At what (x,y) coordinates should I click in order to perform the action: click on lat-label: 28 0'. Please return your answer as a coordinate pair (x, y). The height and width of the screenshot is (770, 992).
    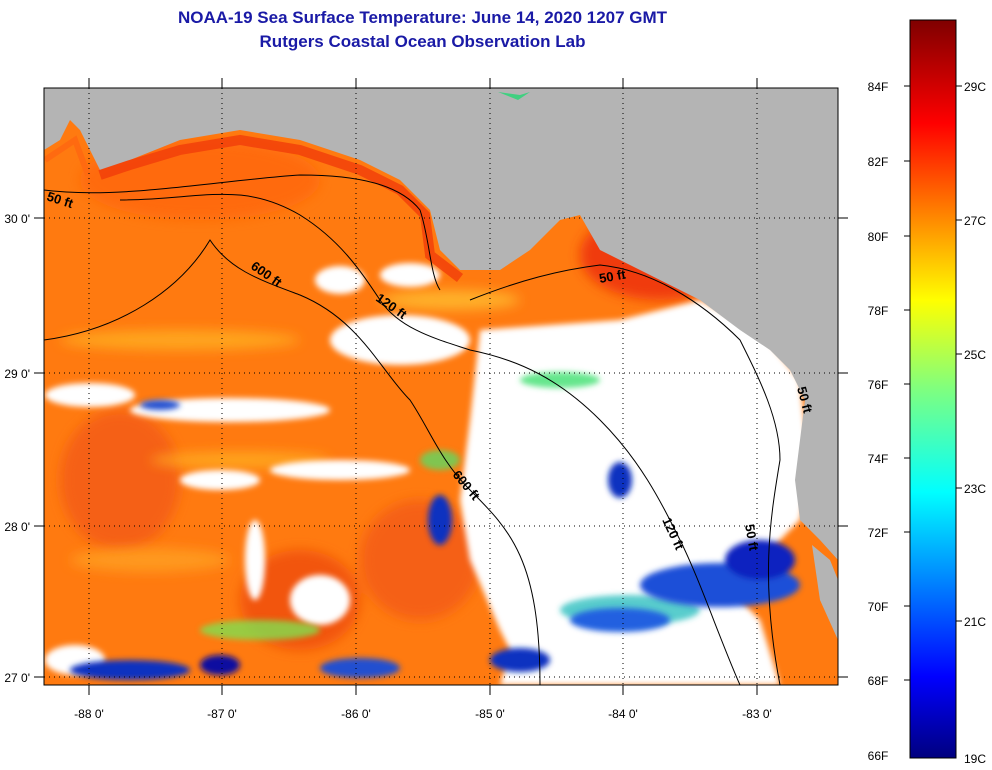
    Looking at the image, I should click on (17, 527).